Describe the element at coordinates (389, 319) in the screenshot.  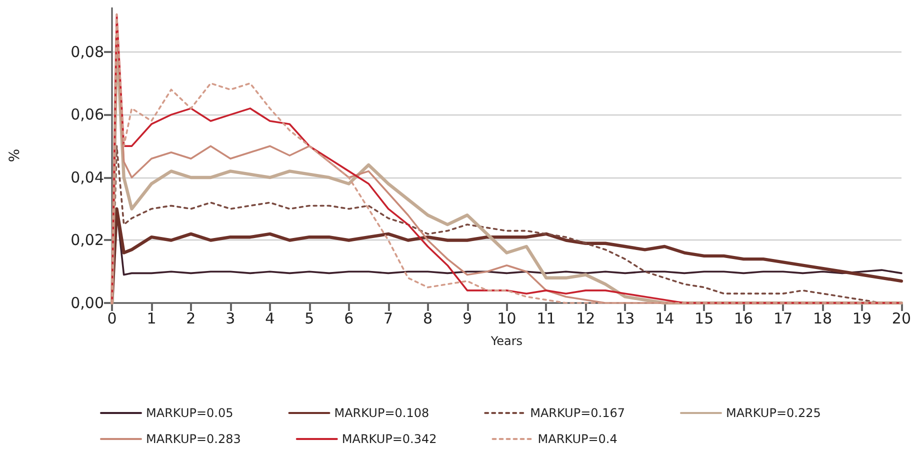
I see `x-tick-label: 7` at that location.